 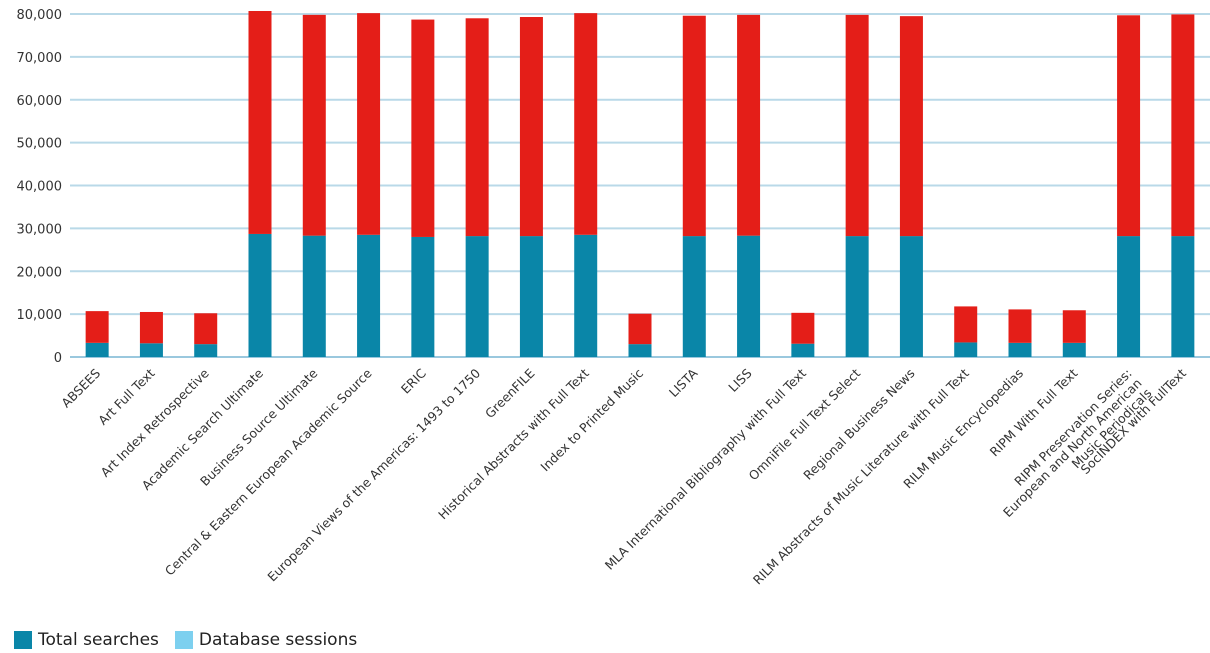 I want to click on y-tick-label: 30,000, so click(x=40, y=229).